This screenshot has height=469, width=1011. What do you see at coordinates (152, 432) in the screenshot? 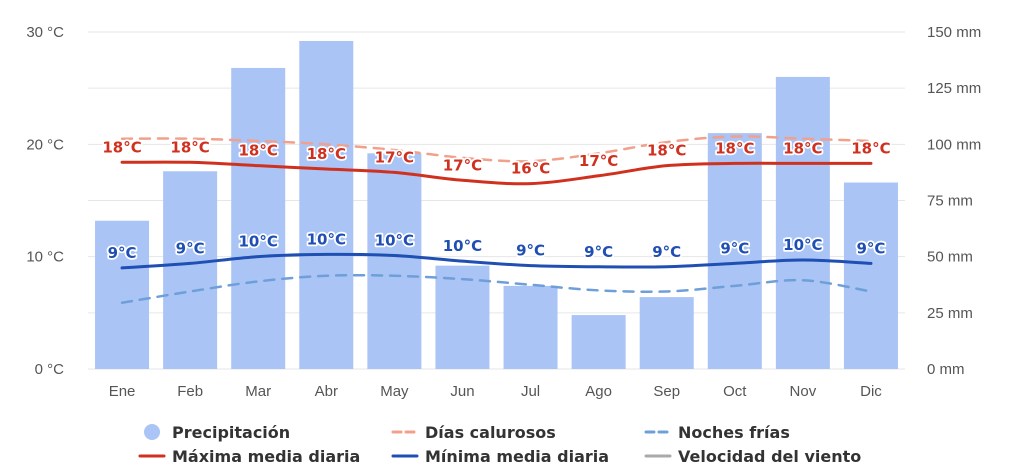
I see `legend-symbol` at bounding box center [152, 432].